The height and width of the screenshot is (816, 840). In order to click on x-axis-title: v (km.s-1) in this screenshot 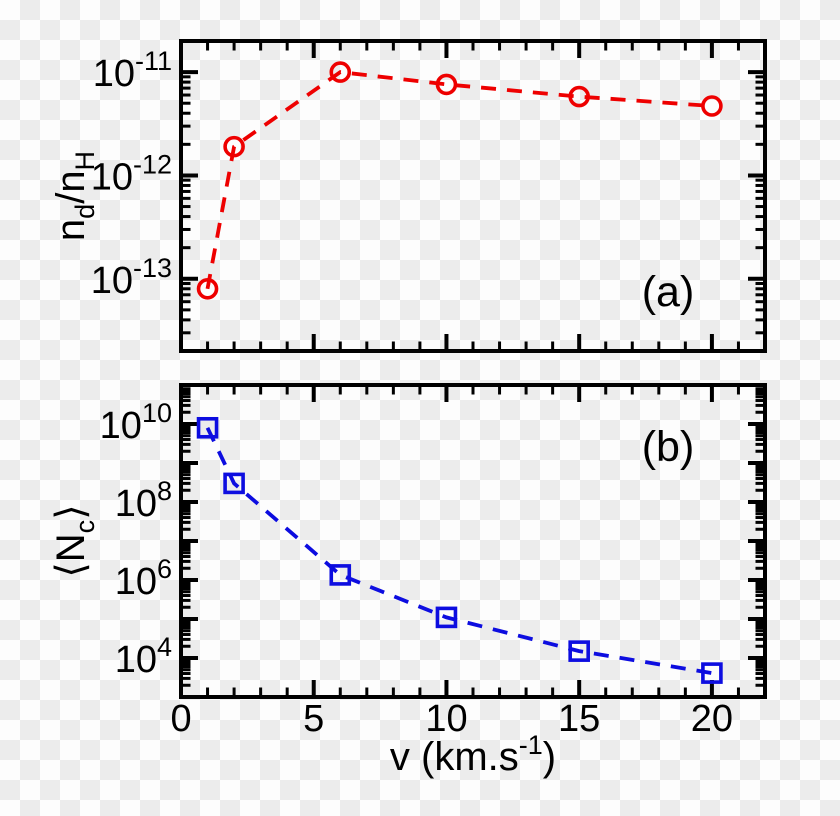, I will do `click(473, 754)`.